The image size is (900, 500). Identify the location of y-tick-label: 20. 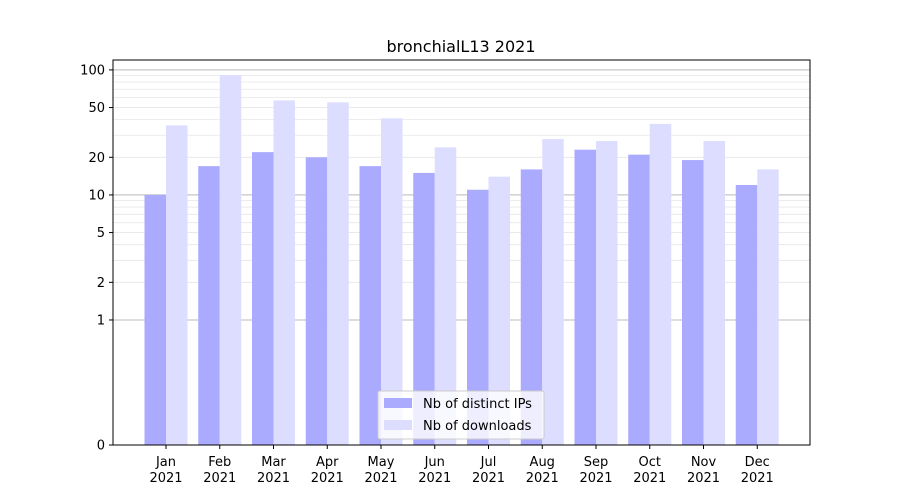
(96, 158).